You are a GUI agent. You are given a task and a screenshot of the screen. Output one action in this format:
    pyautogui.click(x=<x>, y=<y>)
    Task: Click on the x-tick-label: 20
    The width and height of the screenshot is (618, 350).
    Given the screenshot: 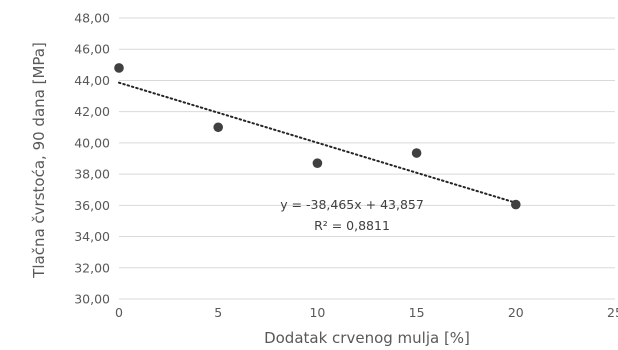 What is the action you would take?
    pyautogui.click(x=516, y=312)
    